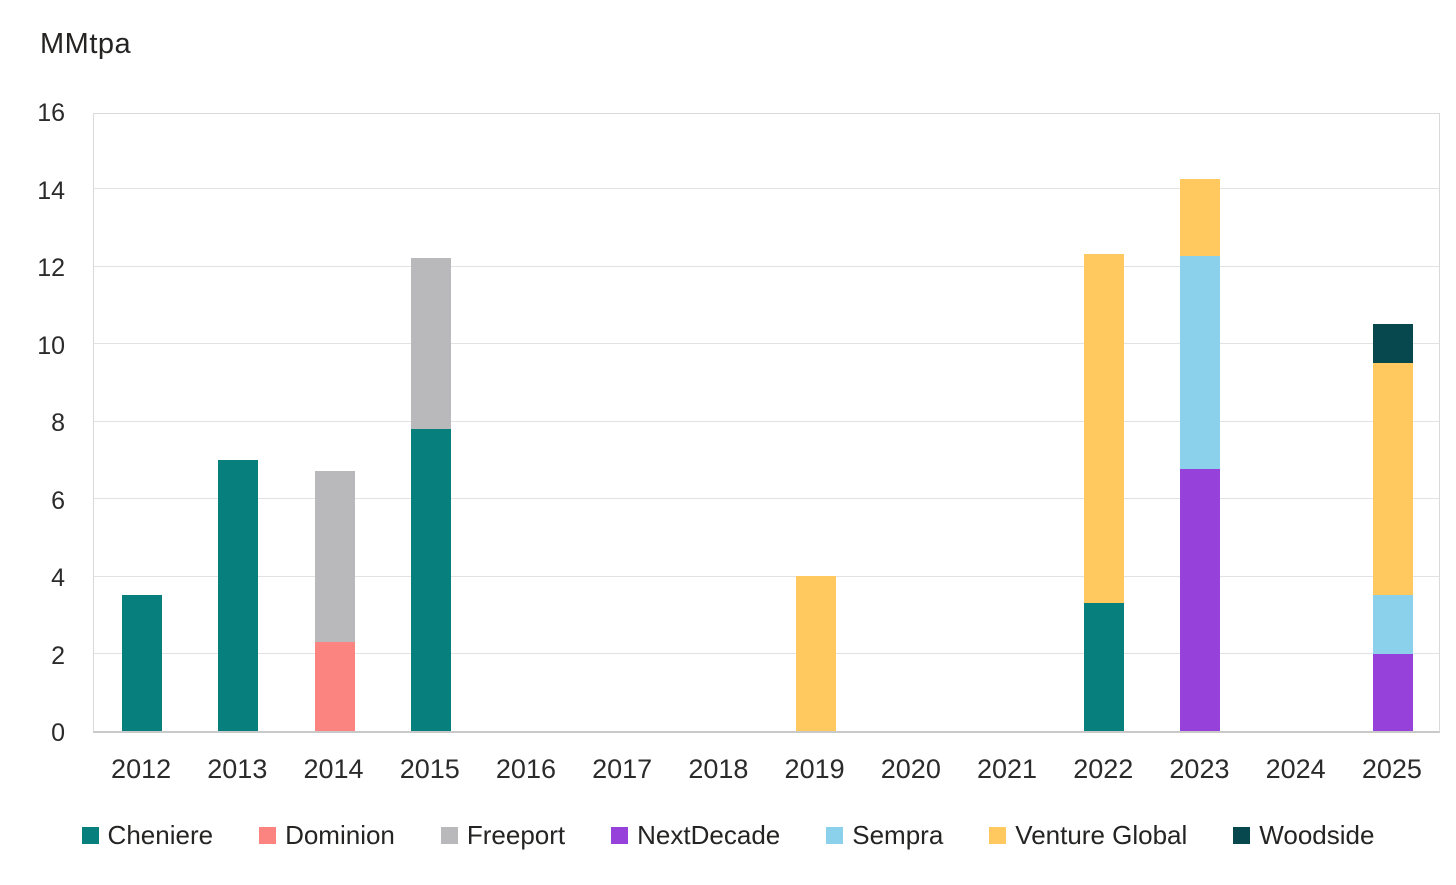  I want to click on x-axis-tick-label-2024: 2024, so click(1295, 769).